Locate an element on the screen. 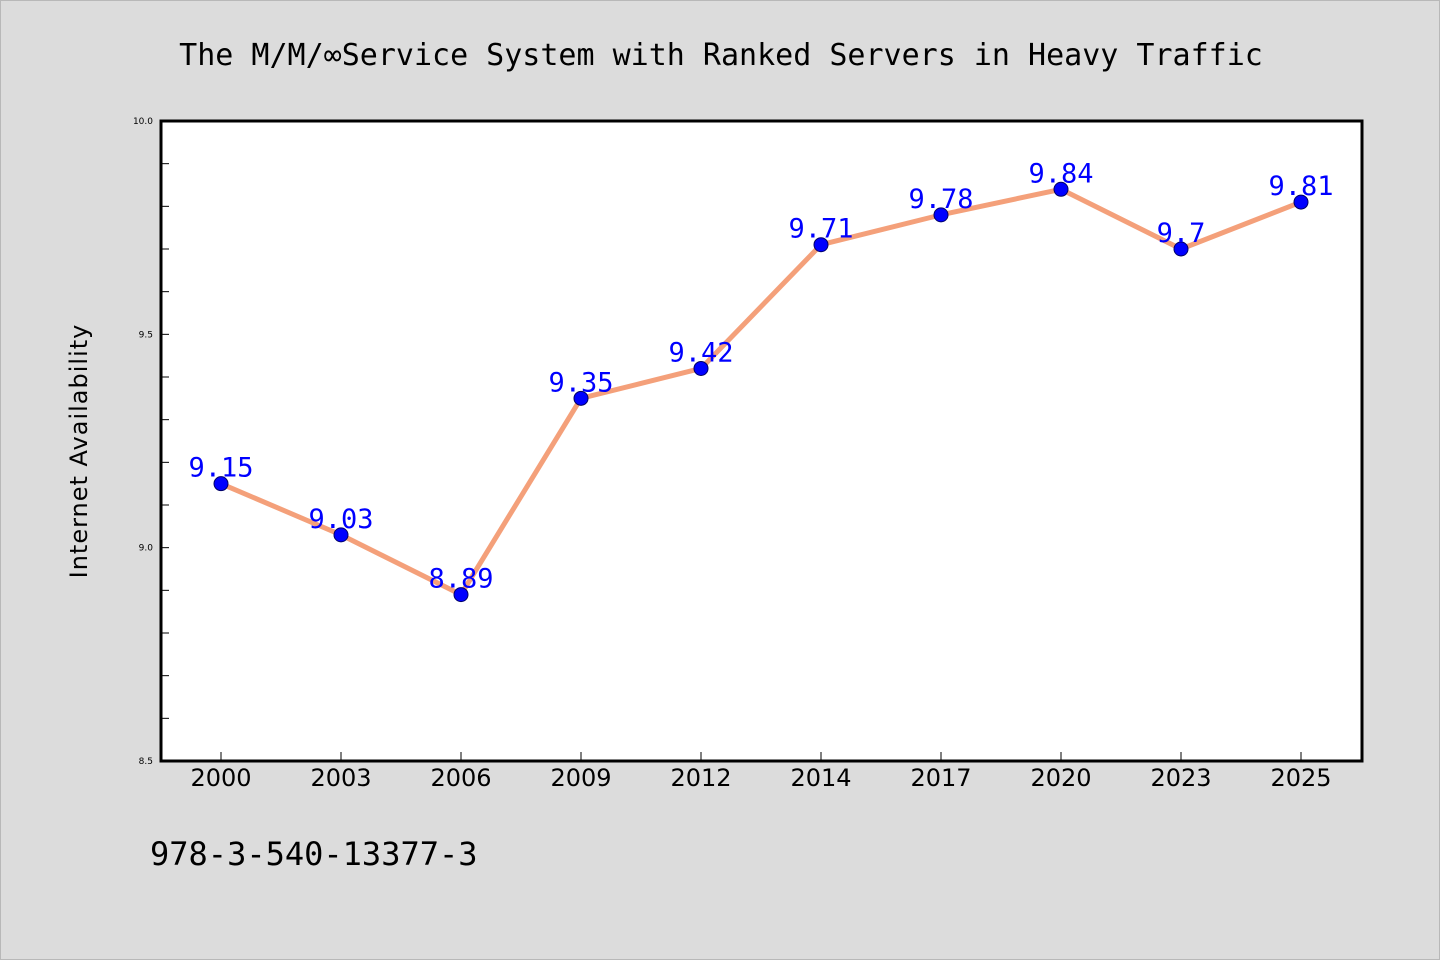 The image size is (1440, 960). y-tick-label: 9.0 is located at coordinates (146, 549).